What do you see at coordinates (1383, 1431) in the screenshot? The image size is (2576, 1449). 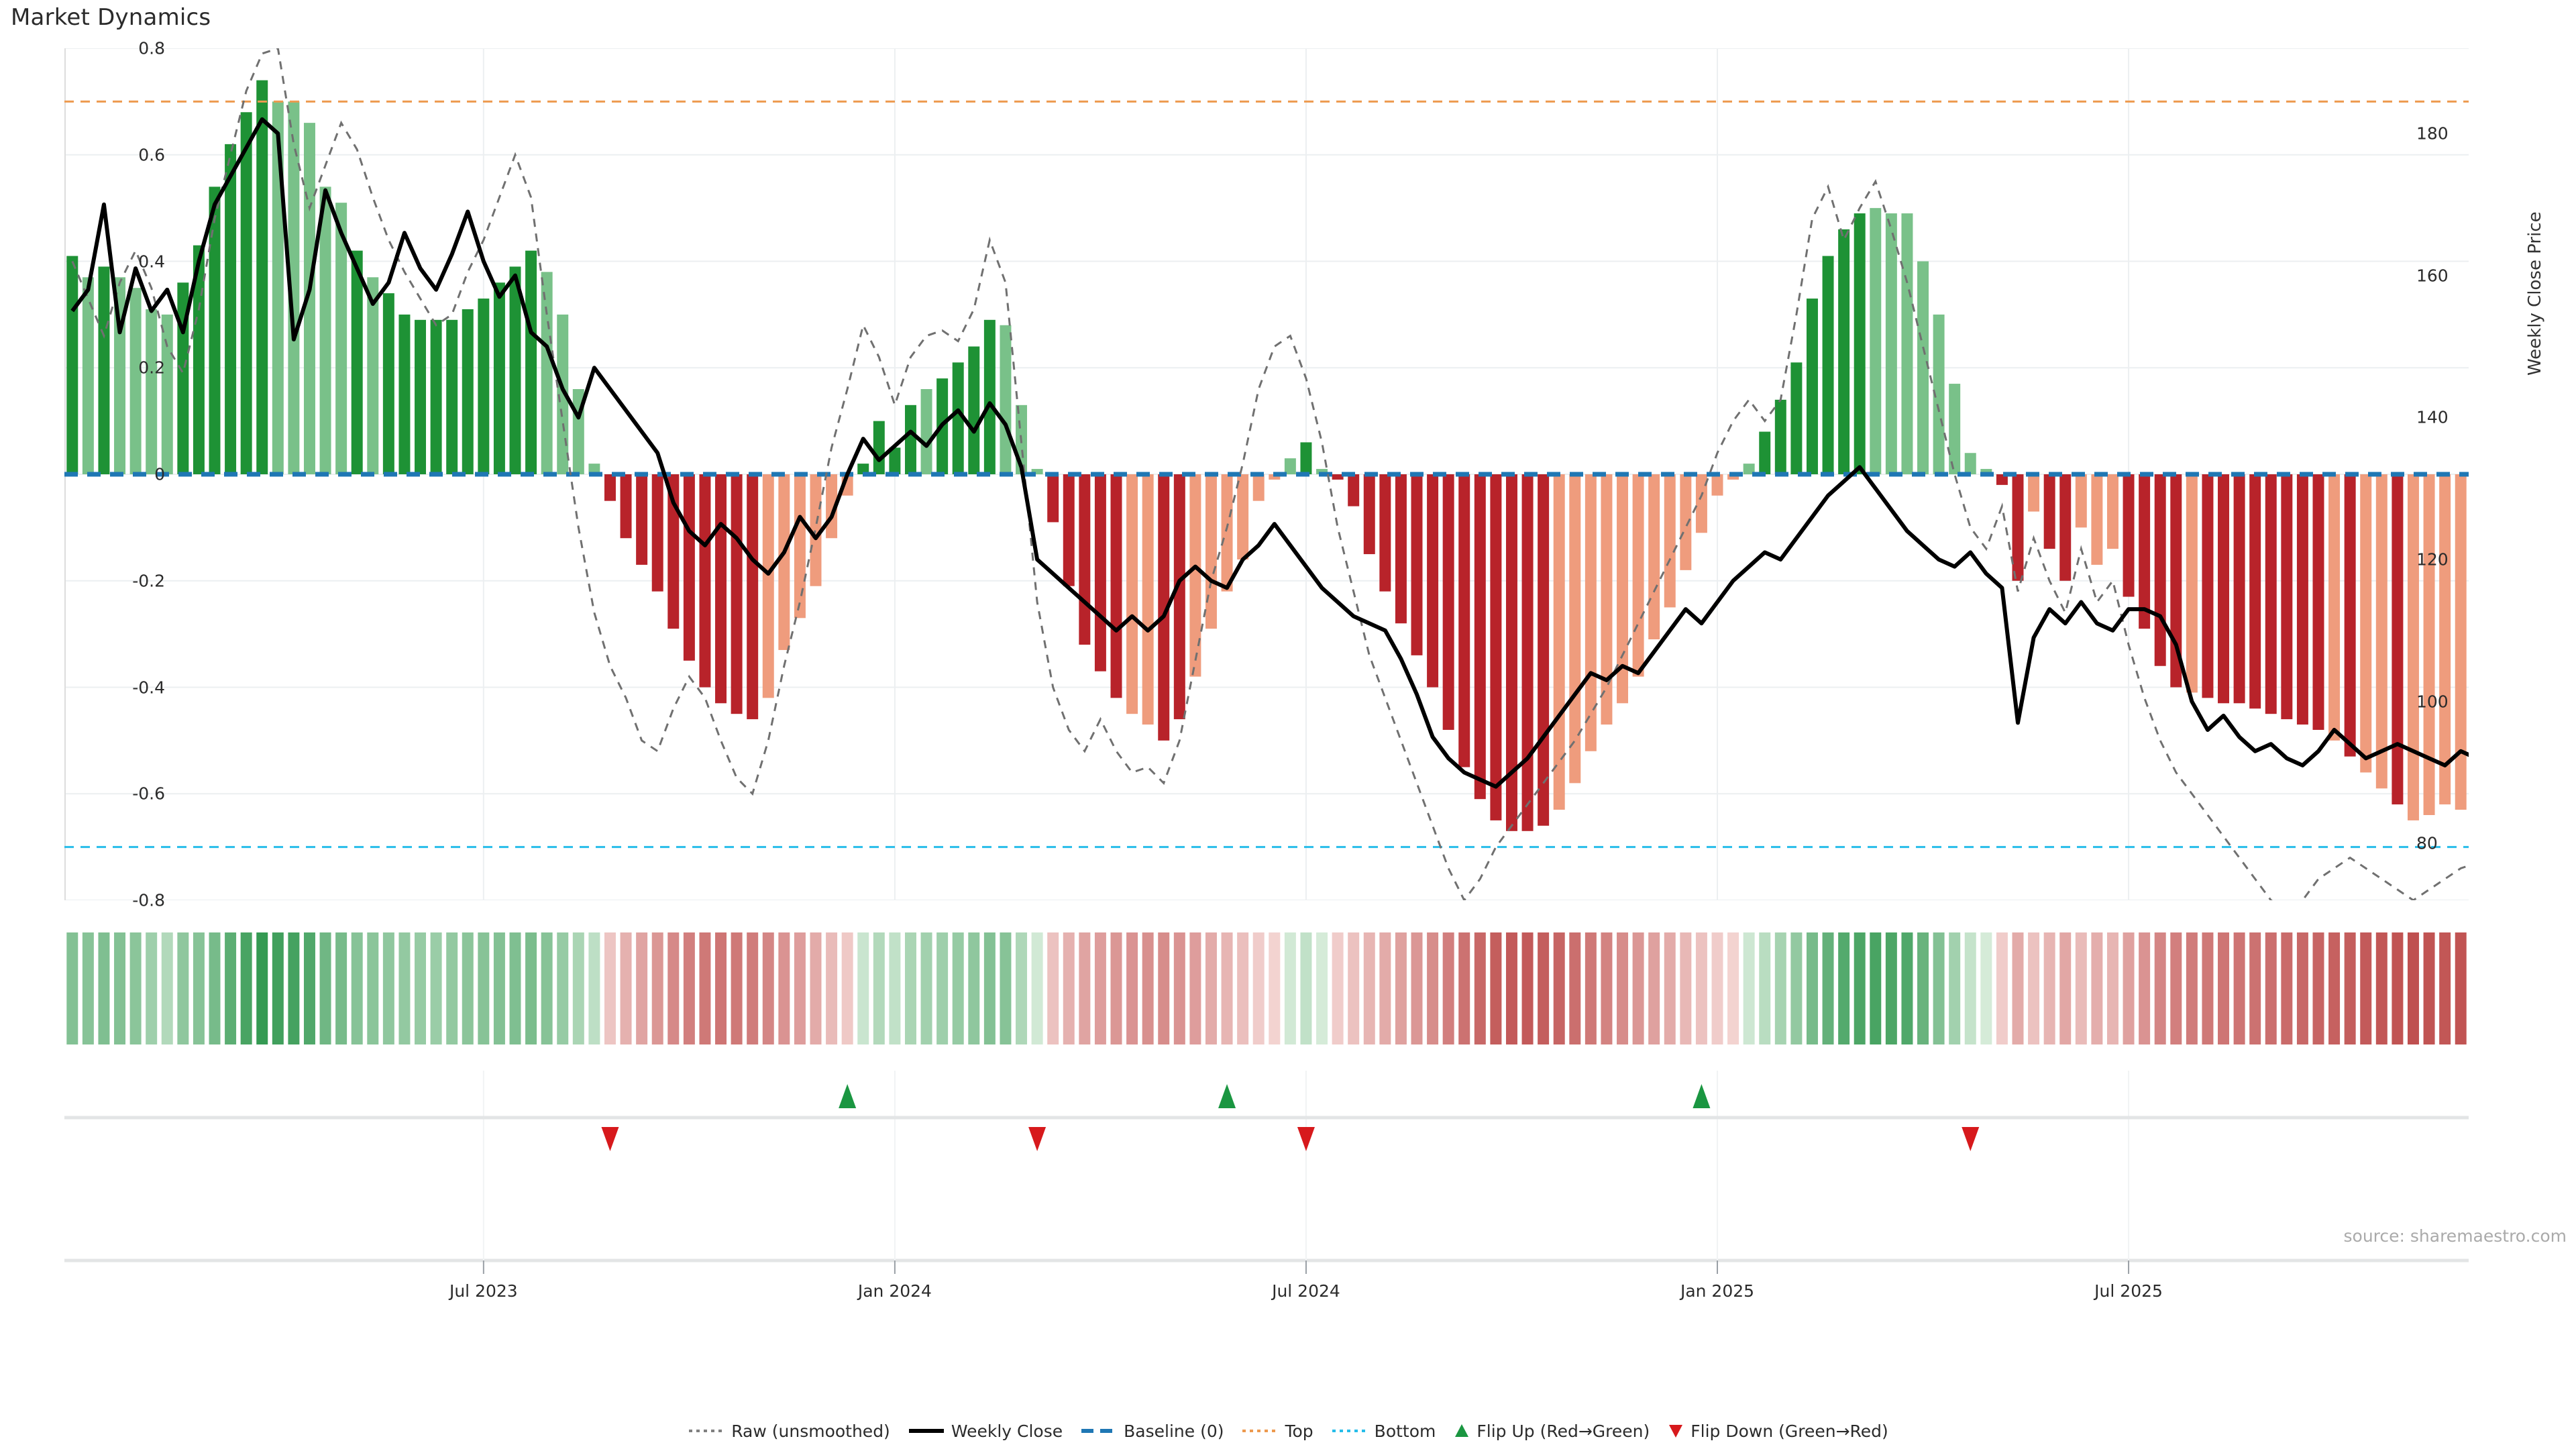 I see `legend-item: Bottom` at bounding box center [1383, 1431].